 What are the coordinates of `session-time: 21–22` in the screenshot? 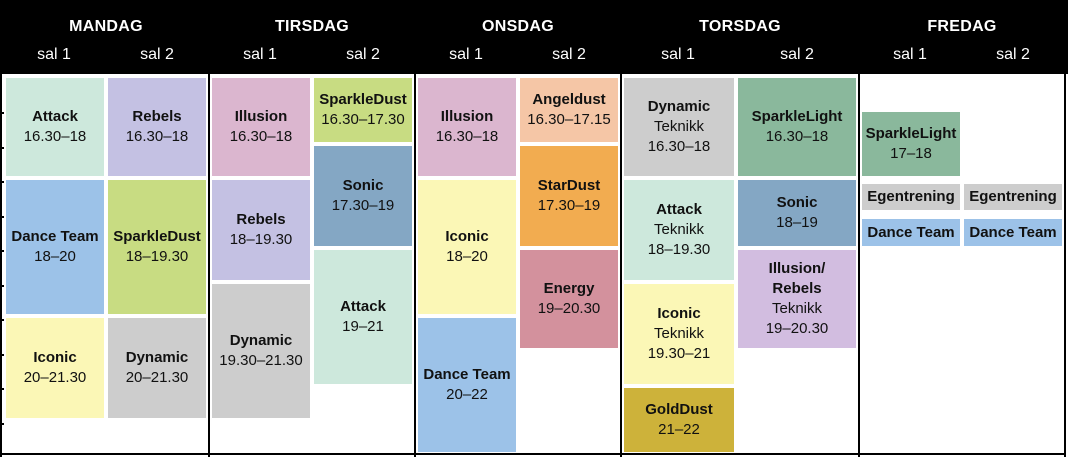 It's located at (679, 430).